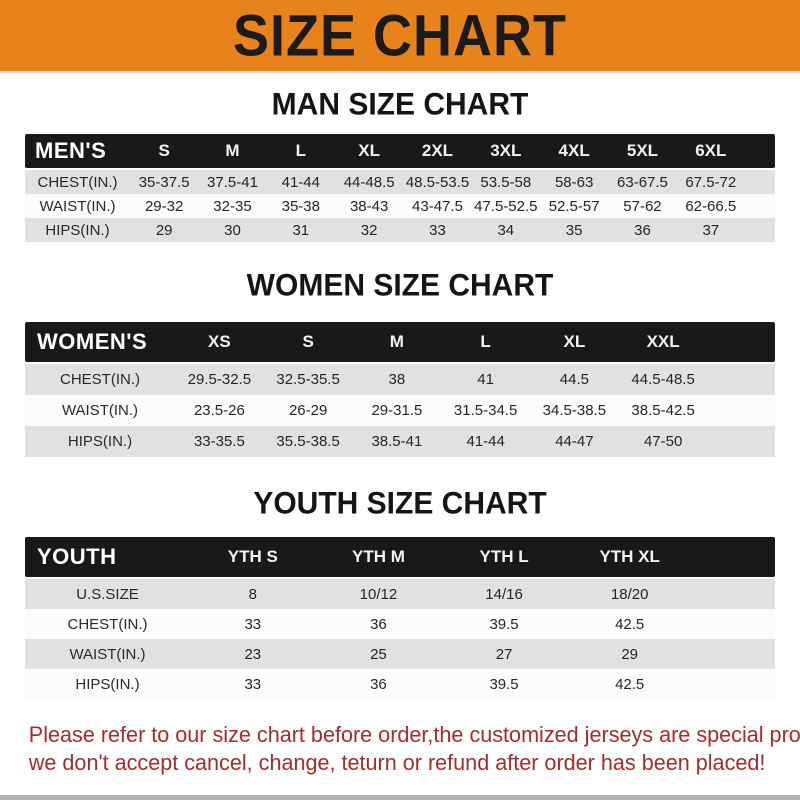 Image resolution: width=800 pixels, height=800 pixels. What do you see at coordinates (574, 230) in the screenshot?
I see `size-value-cell: 35` at bounding box center [574, 230].